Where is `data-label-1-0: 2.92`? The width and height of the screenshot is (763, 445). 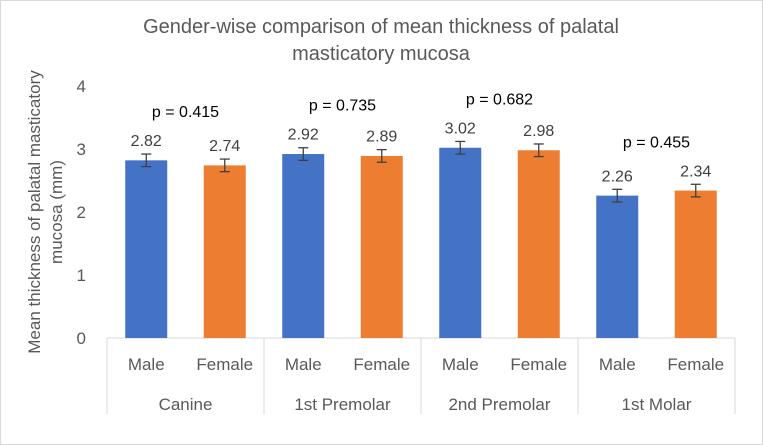 data-label-1-0: 2.92 is located at coordinates (303, 135).